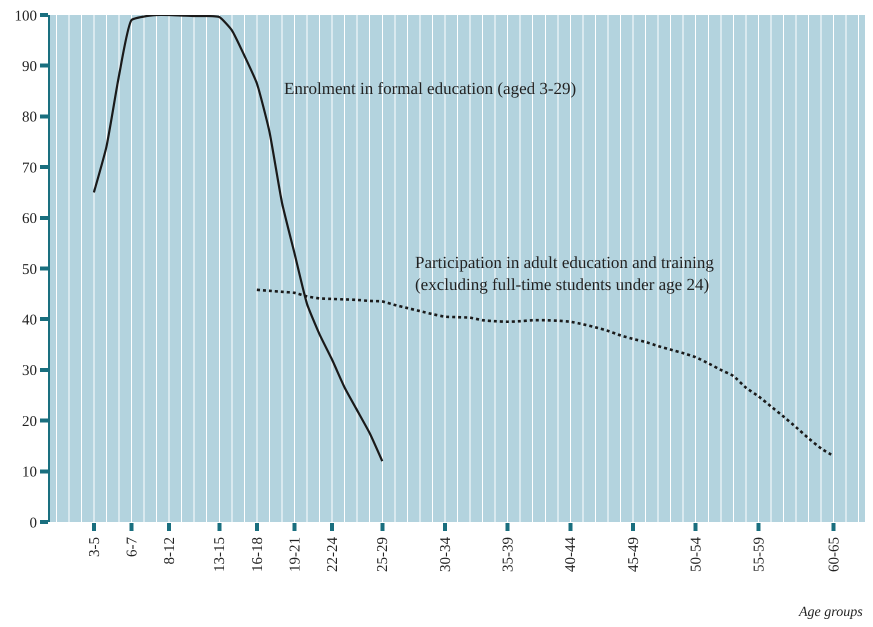  Describe the element at coordinates (25, 16) in the screenshot. I see `y-tick-label: 100` at that location.